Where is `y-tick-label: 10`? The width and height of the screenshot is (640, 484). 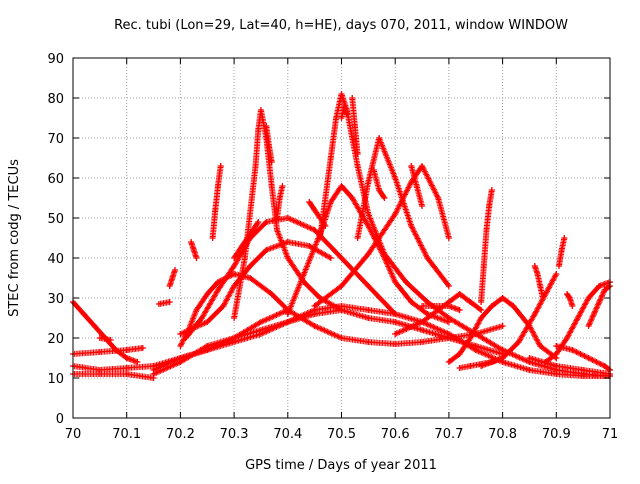
y-tick-label: 10 is located at coordinates (55, 379).